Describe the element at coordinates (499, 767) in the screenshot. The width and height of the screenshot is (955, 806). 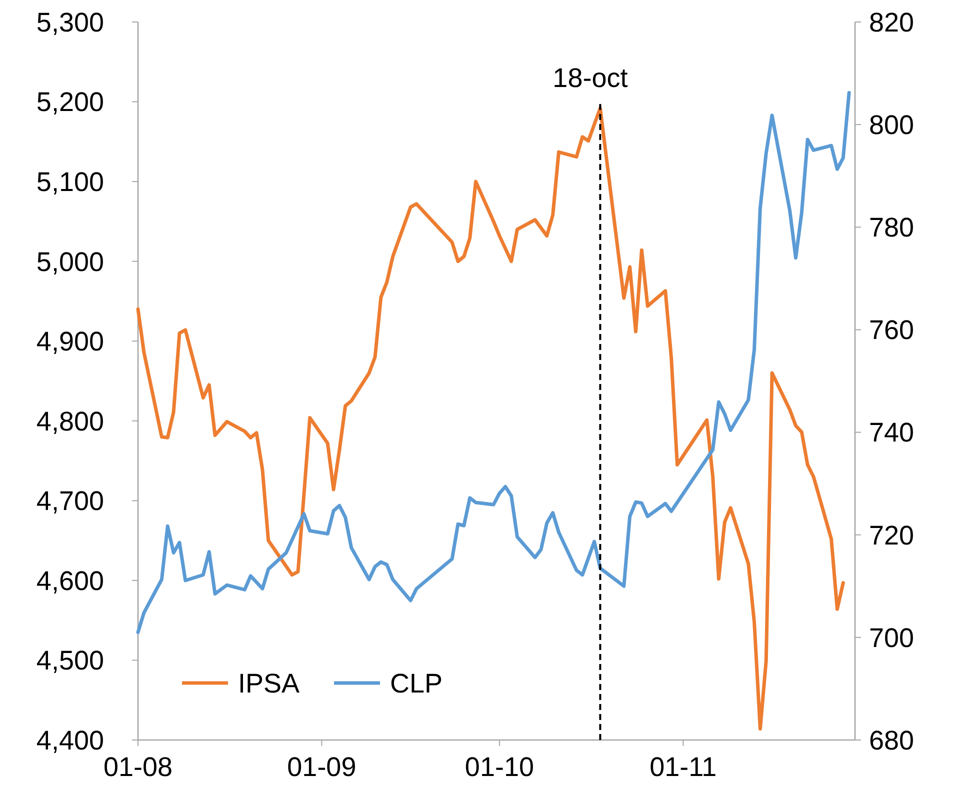
I see `x-tick-label: 01-10` at that location.